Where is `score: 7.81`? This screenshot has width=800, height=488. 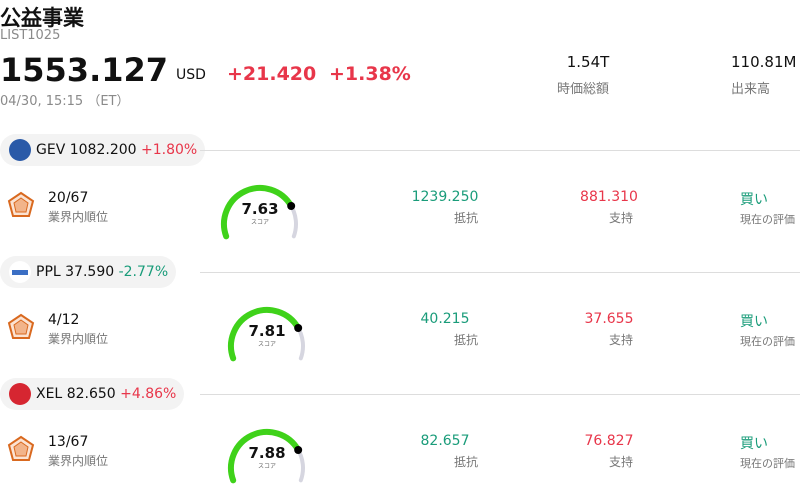
score: 7.81 is located at coordinates (267, 331).